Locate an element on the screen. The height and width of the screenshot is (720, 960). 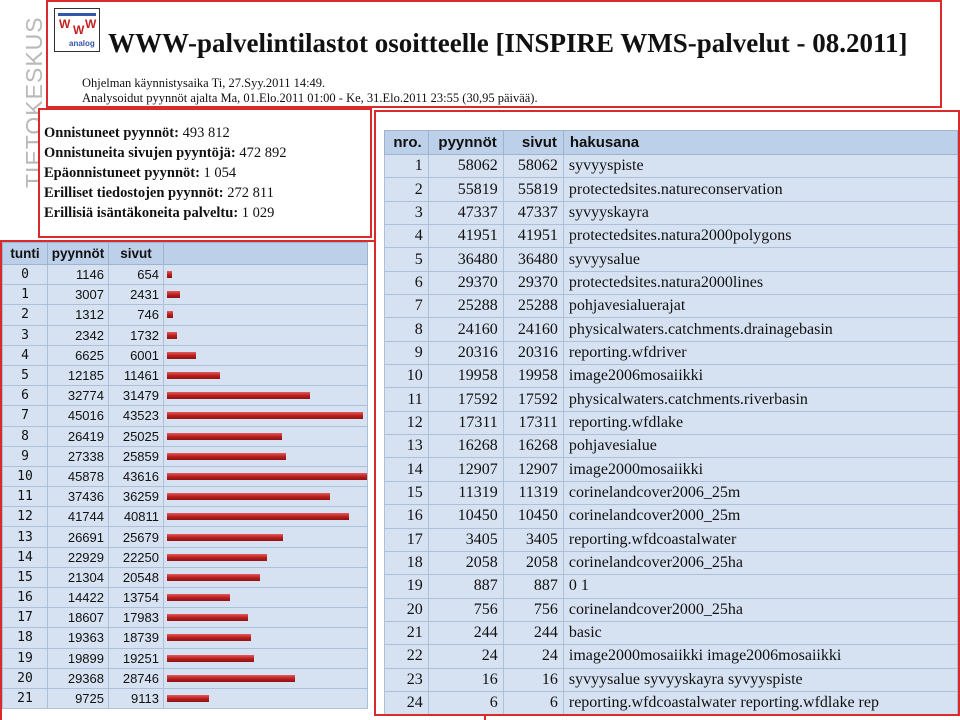
hour-cell: 13 is located at coordinates (25, 537).